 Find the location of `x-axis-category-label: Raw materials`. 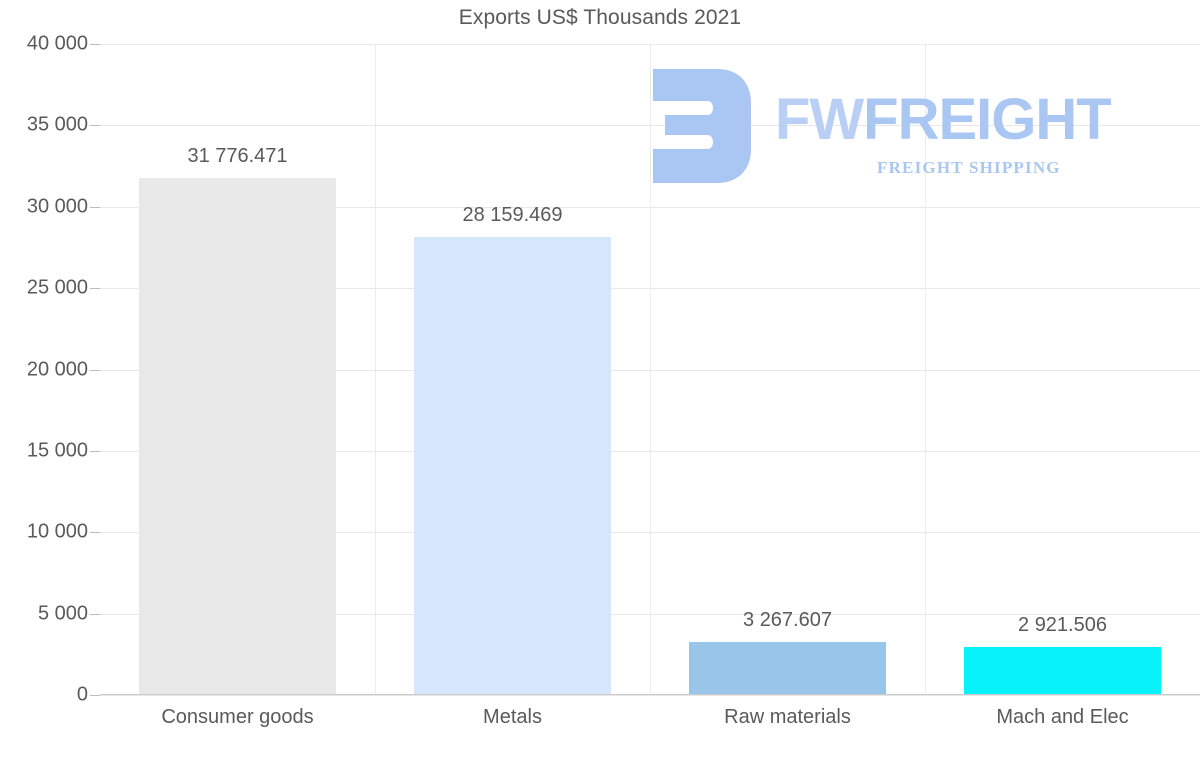

x-axis-category-label: Raw materials is located at coordinates (787, 717).